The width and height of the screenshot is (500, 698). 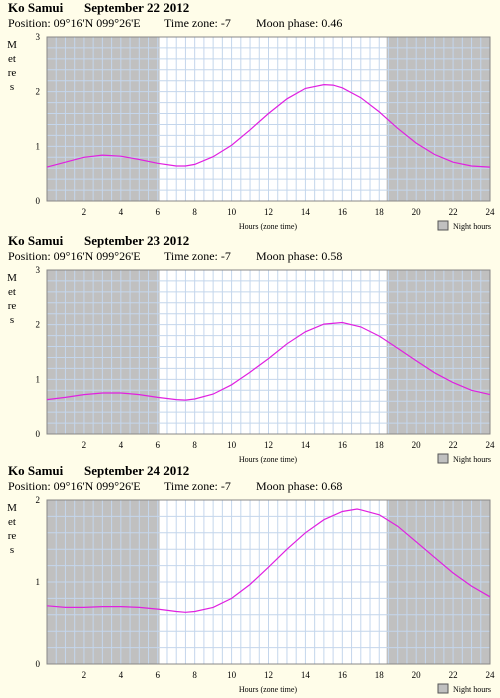 What do you see at coordinates (137, 470) in the screenshot?
I see `date-label: September 24 2012` at bounding box center [137, 470].